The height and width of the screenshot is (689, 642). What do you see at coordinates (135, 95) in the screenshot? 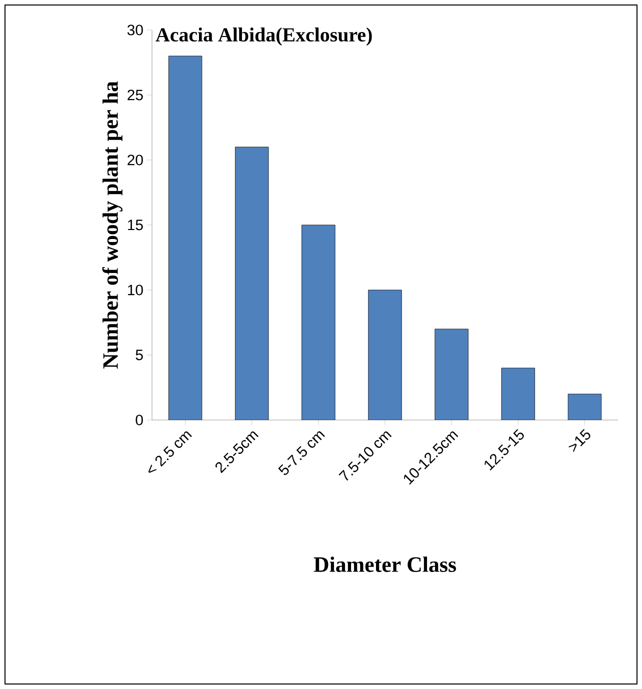
I see `y-tick-label: 25` at bounding box center [135, 95].